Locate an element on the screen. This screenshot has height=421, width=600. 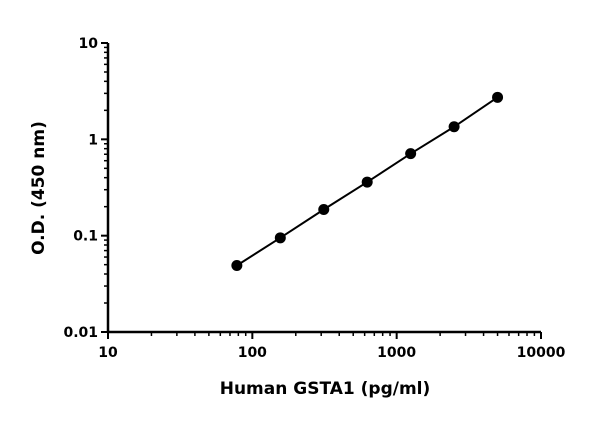
x-tick-label: 10 is located at coordinates (108, 353).